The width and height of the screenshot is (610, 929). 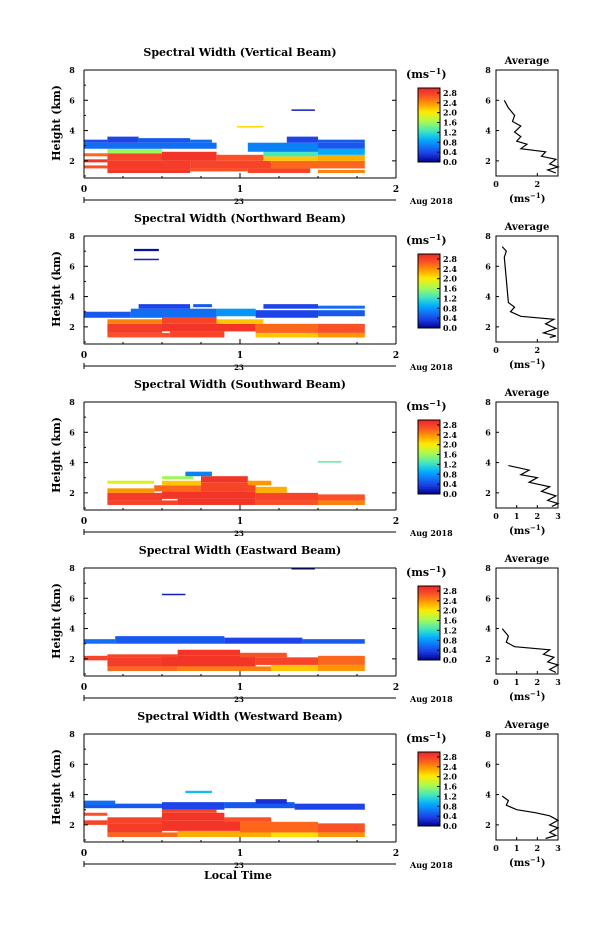 I want to click on colorbar-tick-label: 1.2, so click(x=450, y=630).